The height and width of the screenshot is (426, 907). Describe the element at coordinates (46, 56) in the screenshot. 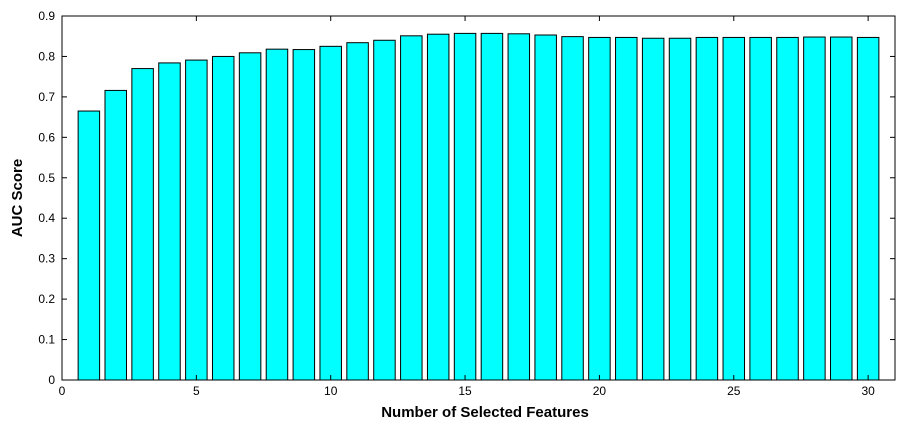

I see `y-tick-label: 0.8` at that location.